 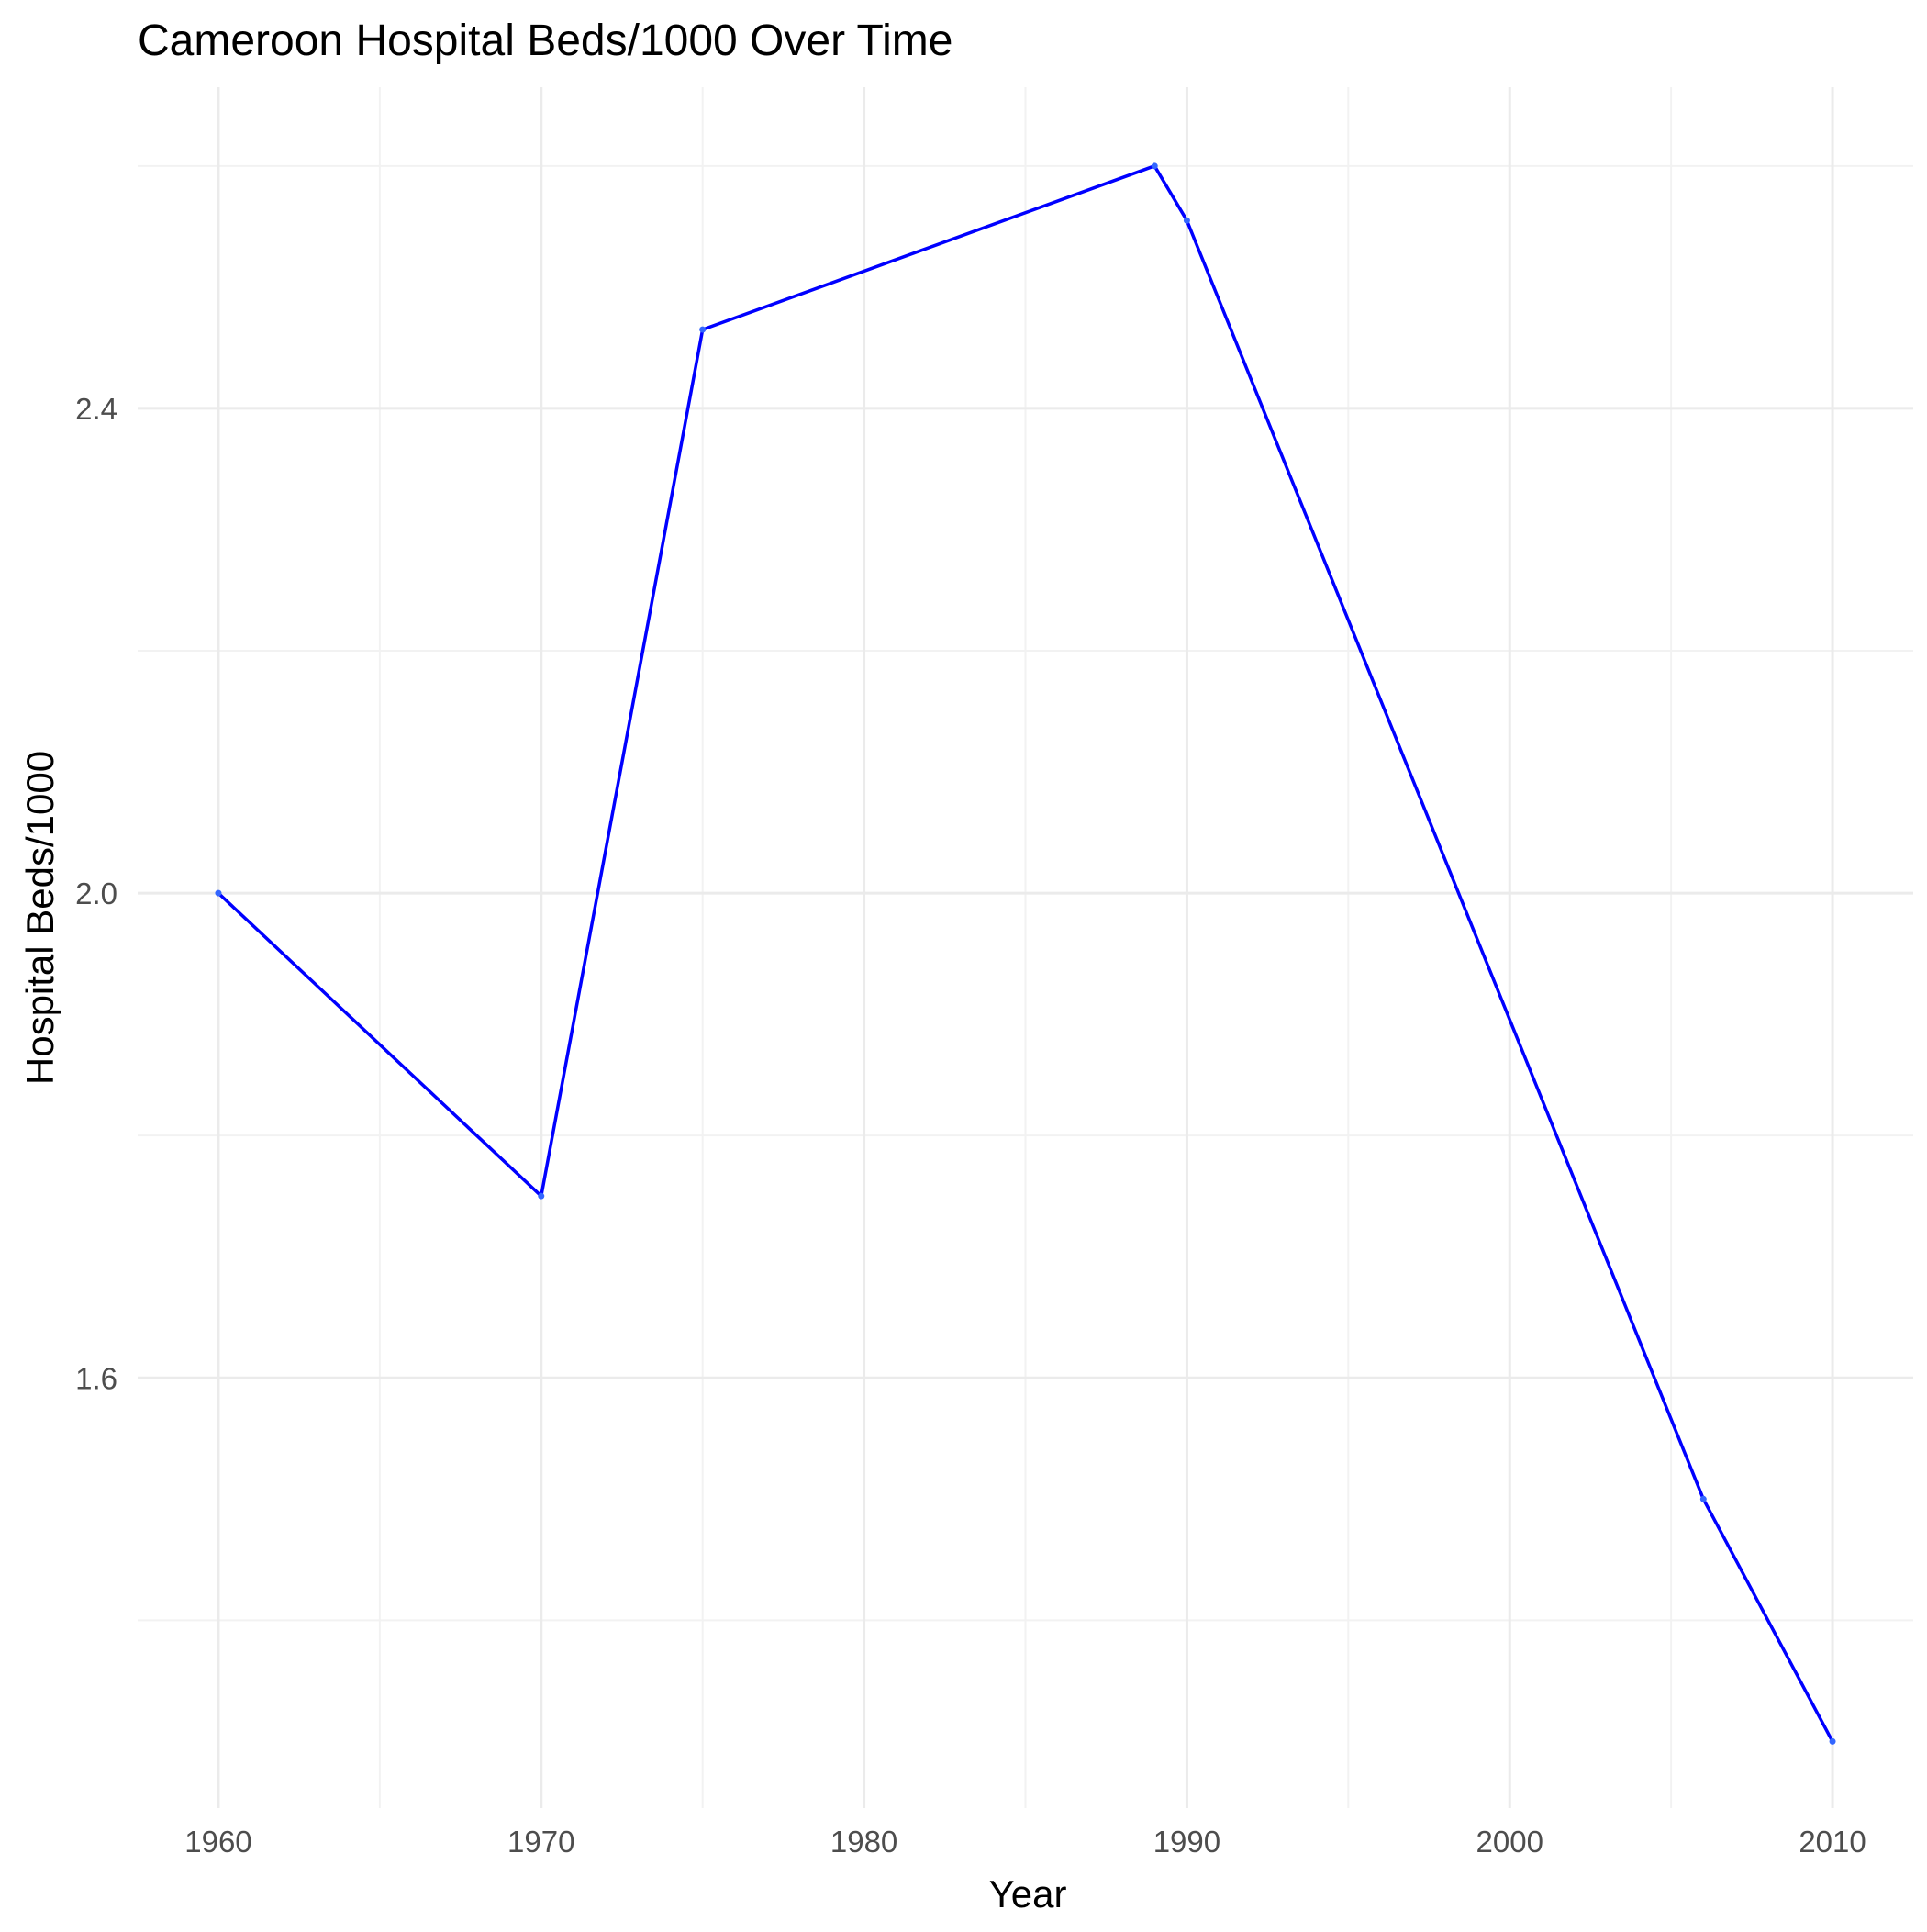 What do you see at coordinates (96, 1378) in the screenshot?
I see `y-tick-label: 1.6` at bounding box center [96, 1378].